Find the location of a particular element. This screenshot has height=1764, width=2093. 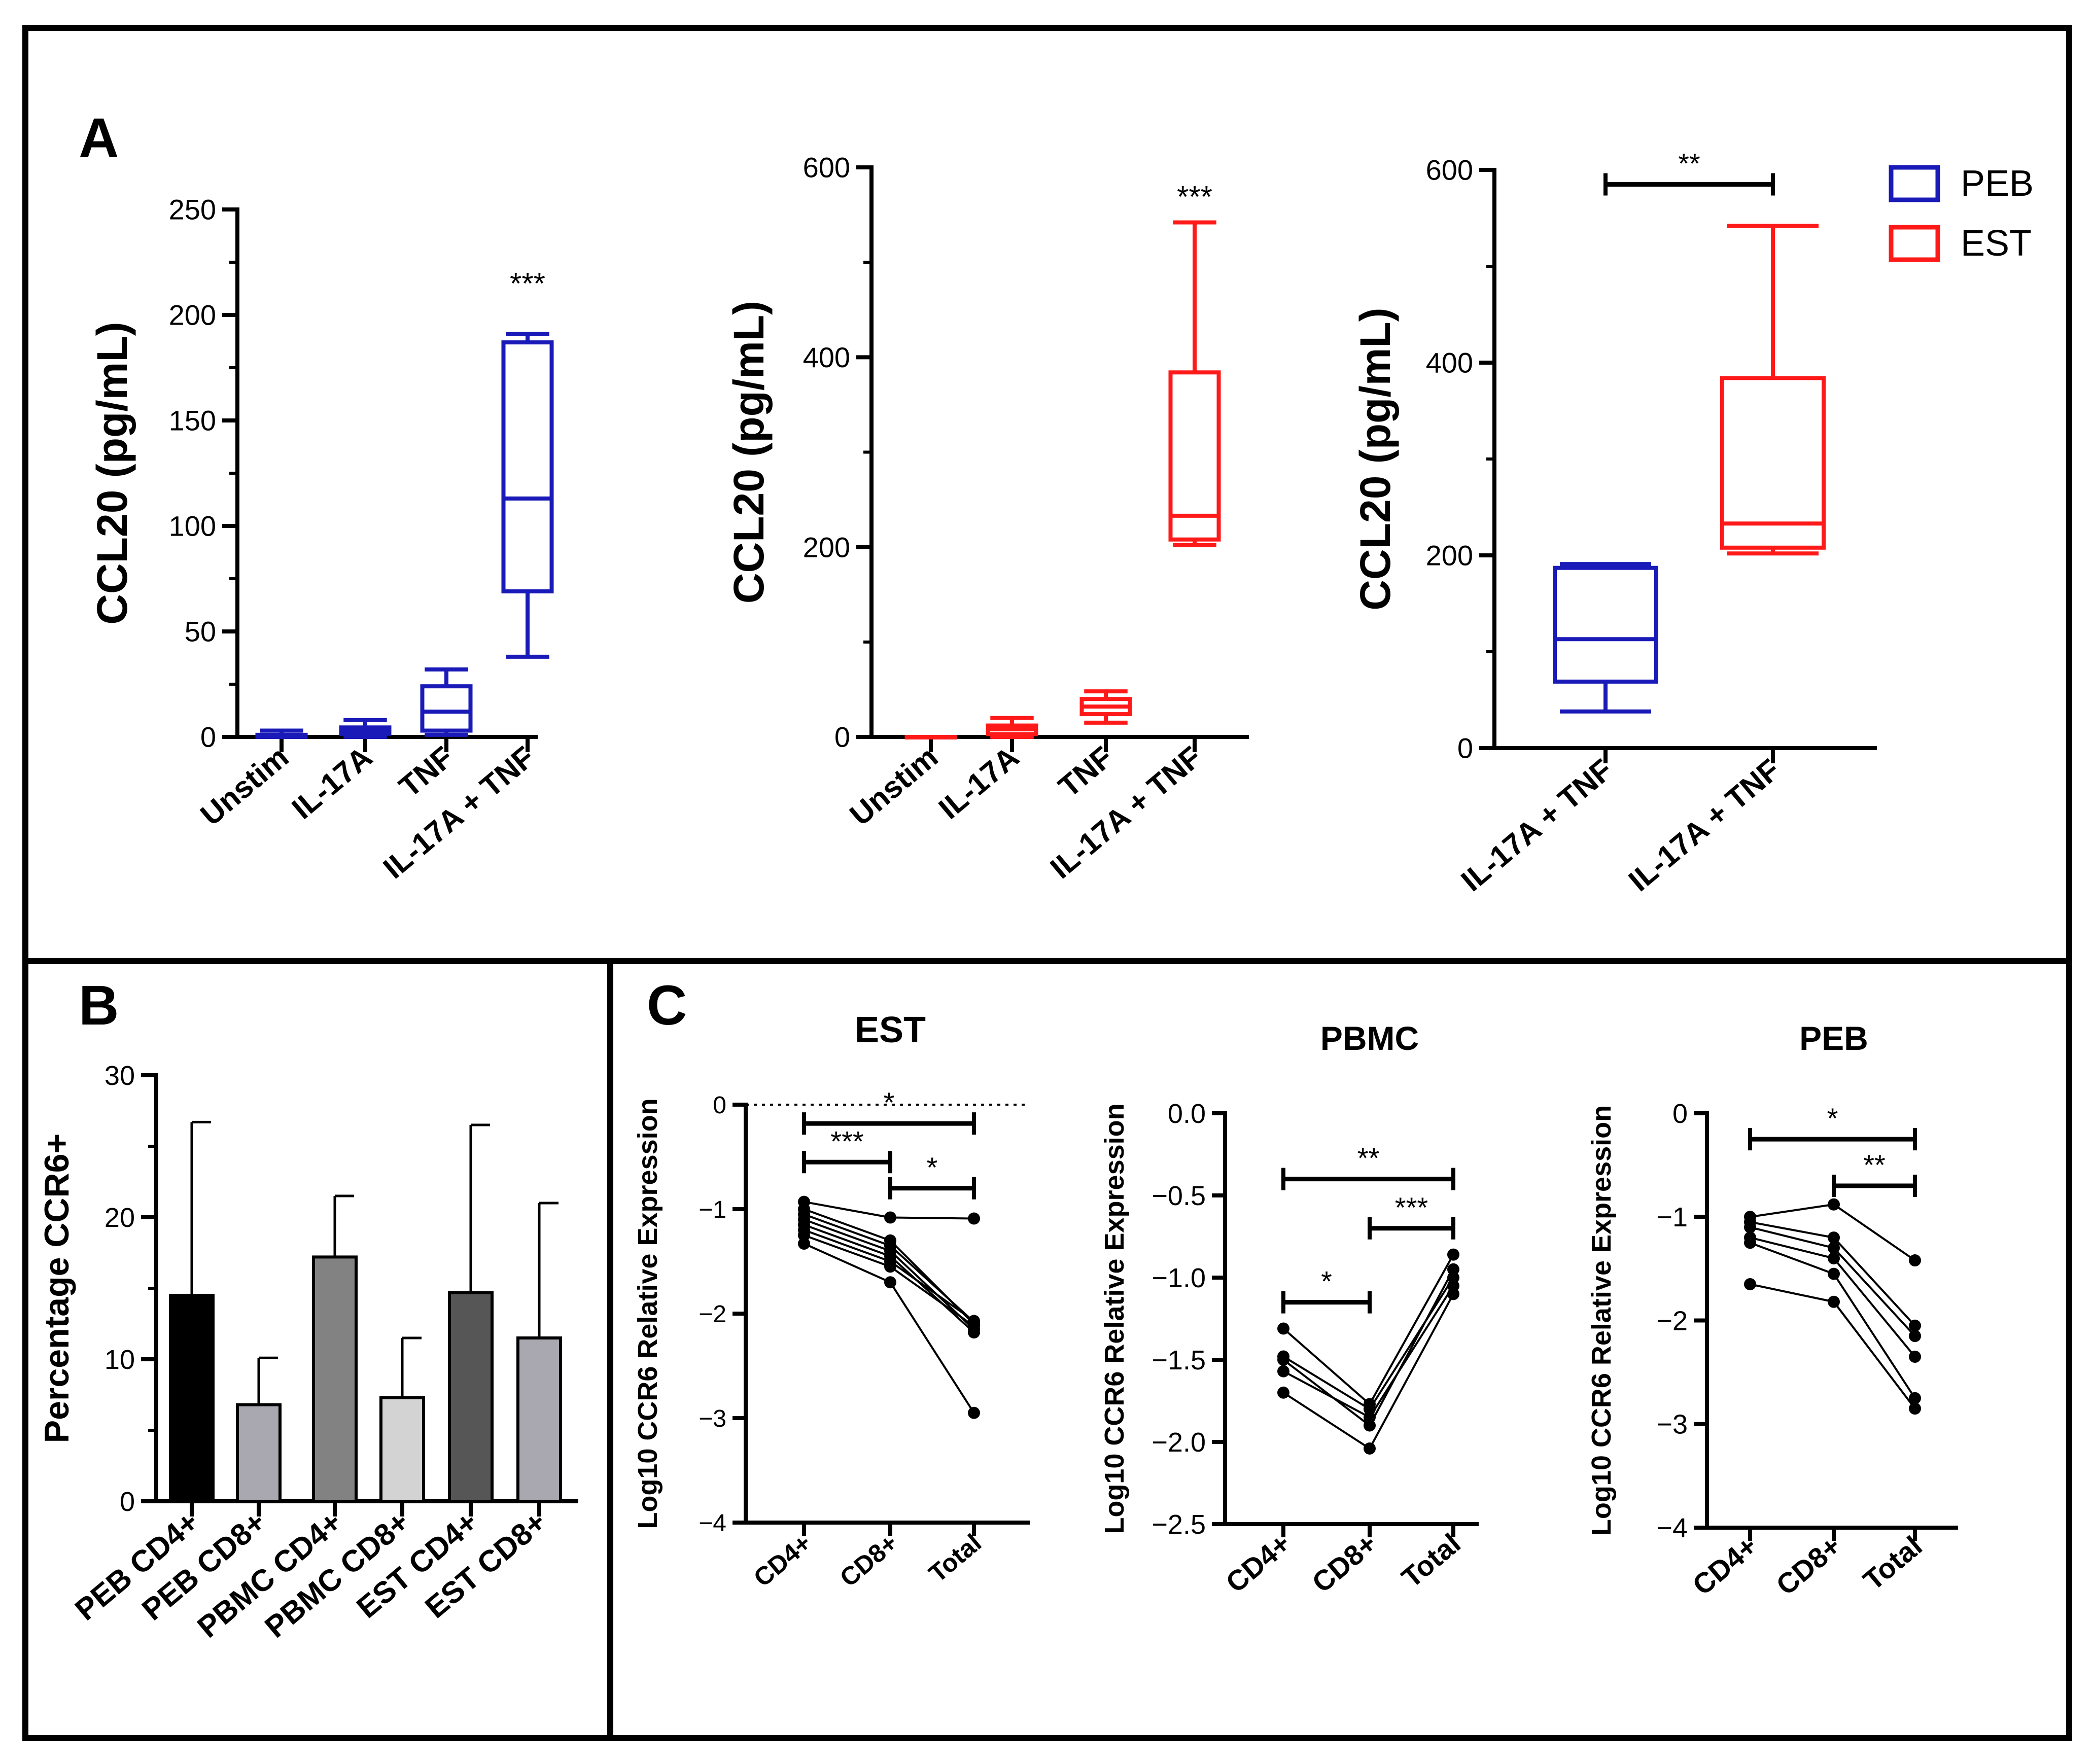

y-tick-label: −1.0 is located at coordinates (1179, 1278).